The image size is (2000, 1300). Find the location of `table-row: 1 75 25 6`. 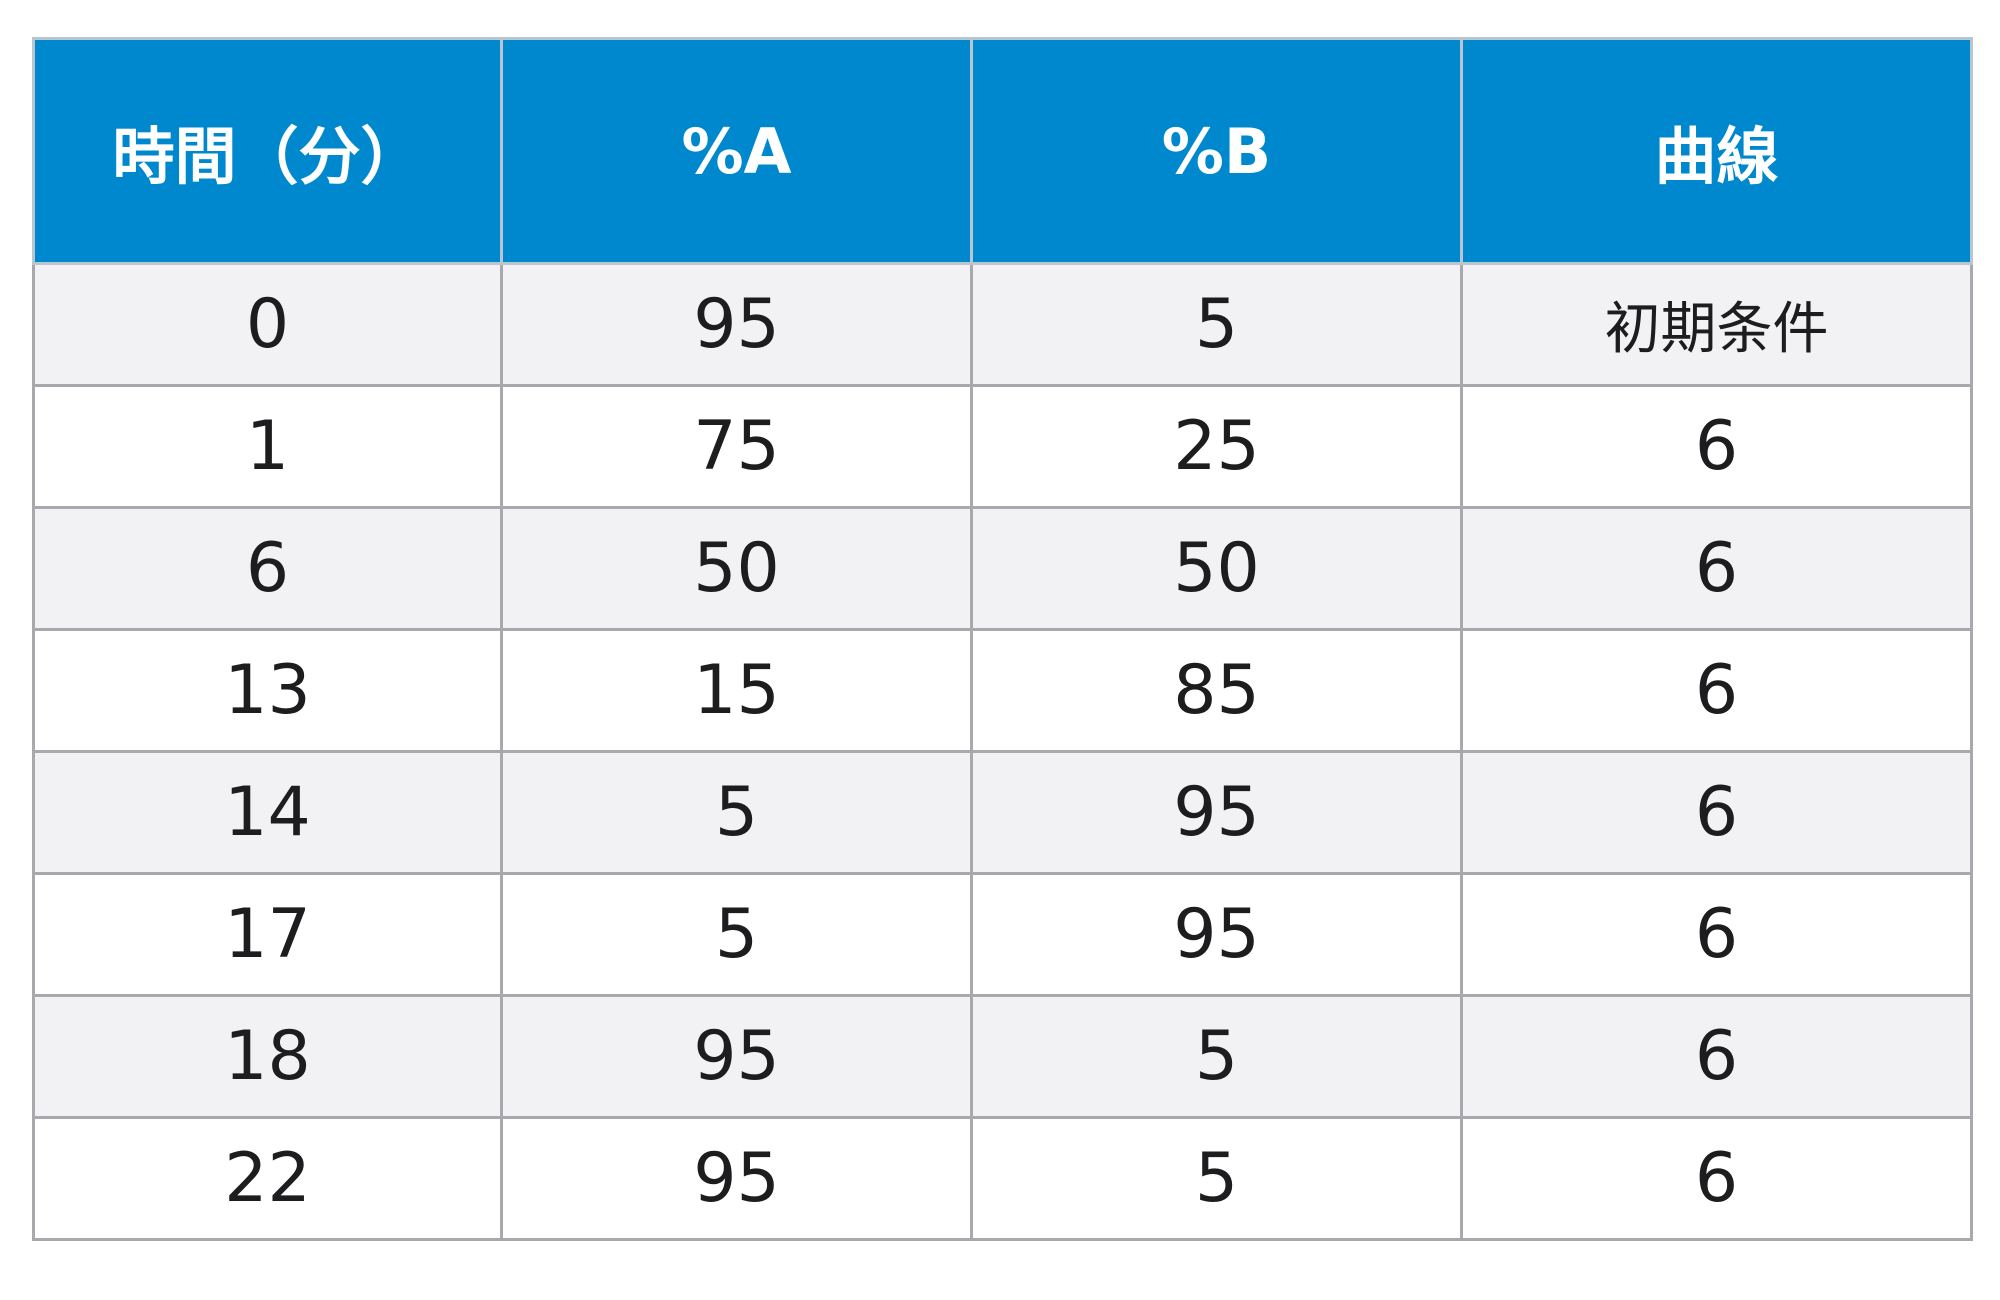

table-row: 1 75 25 6 is located at coordinates (1002, 446).